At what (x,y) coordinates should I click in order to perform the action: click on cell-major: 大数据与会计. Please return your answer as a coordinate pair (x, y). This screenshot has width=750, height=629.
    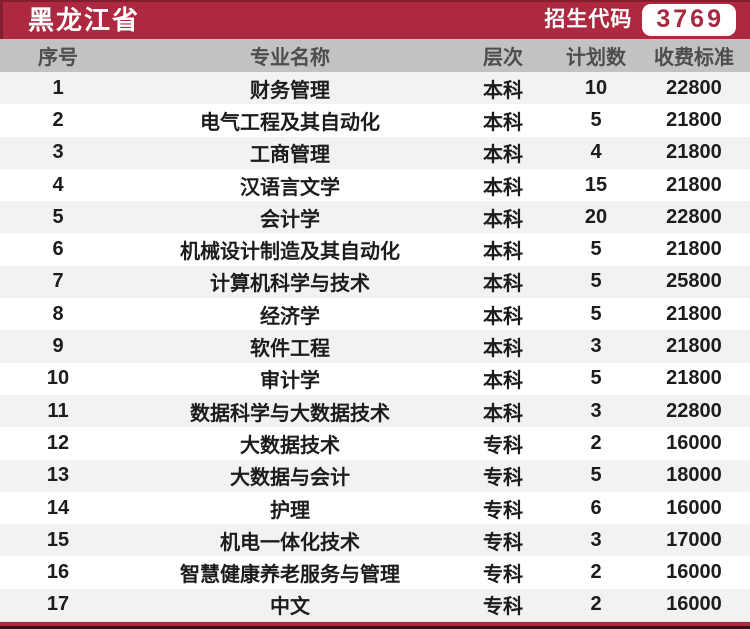
    Looking at the image, I should click on (290, 478).